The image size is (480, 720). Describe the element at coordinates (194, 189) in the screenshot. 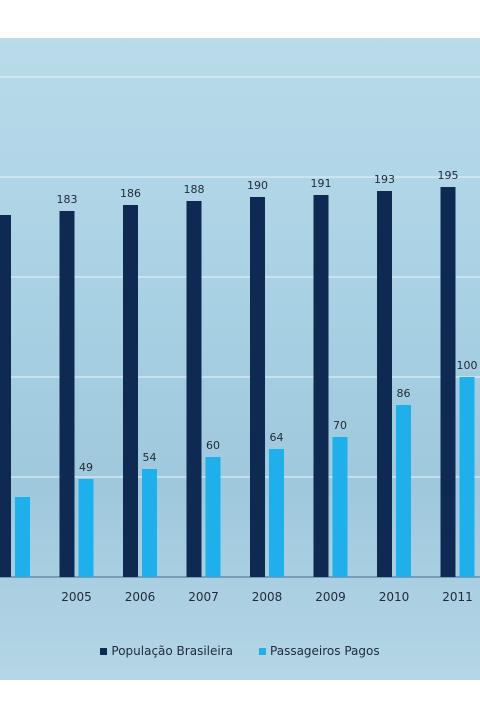

I see `data-label-populacao-2007: 188` at that location.